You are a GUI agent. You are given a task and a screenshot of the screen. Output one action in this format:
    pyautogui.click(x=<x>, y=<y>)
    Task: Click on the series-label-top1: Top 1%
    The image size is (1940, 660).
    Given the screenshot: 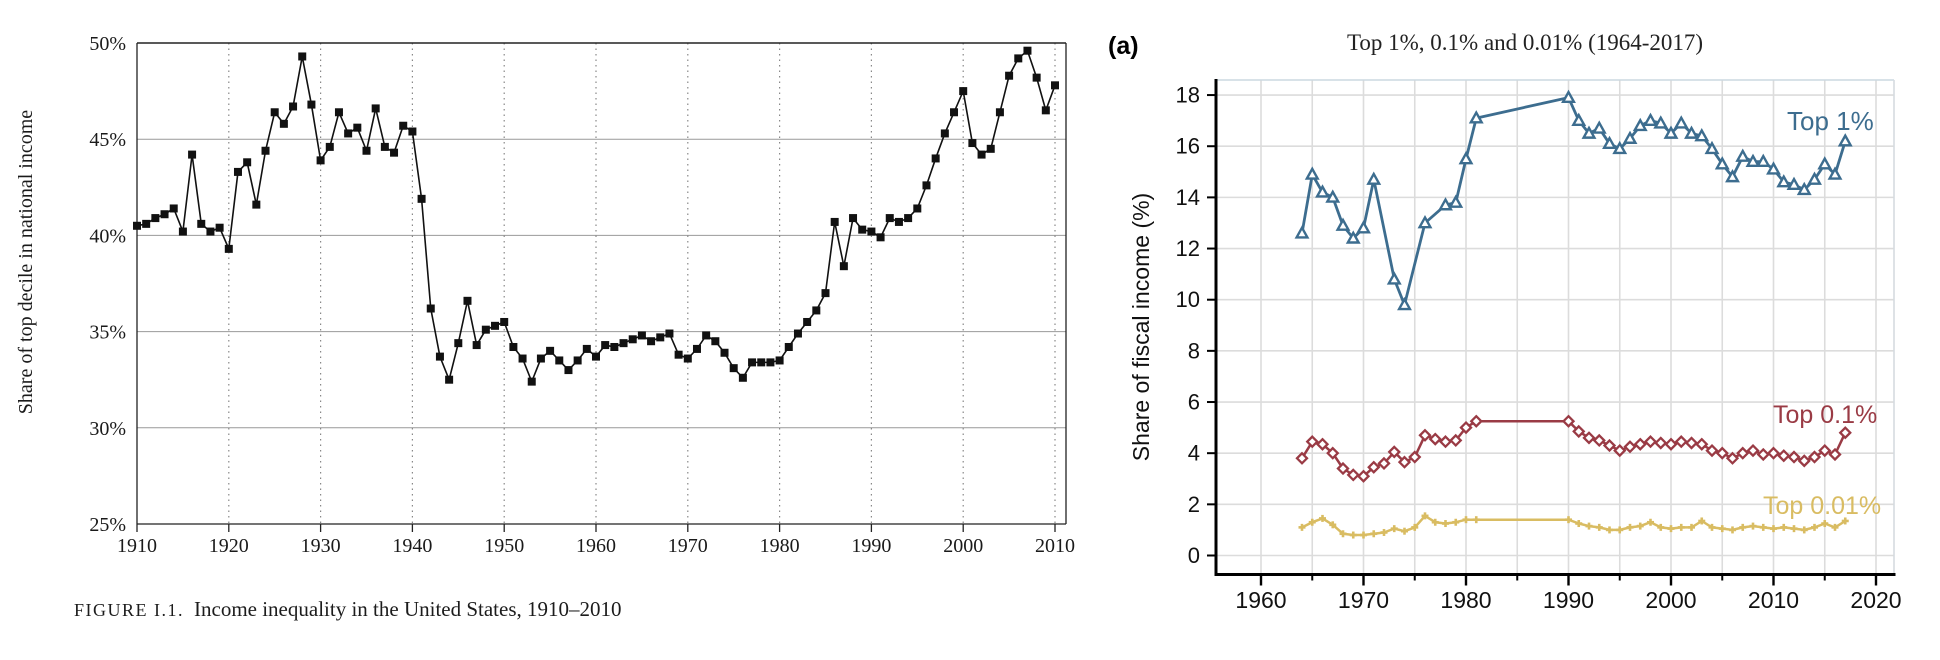 What is the action you would take?
    pyautogui.click(x=1830, y=121)
    